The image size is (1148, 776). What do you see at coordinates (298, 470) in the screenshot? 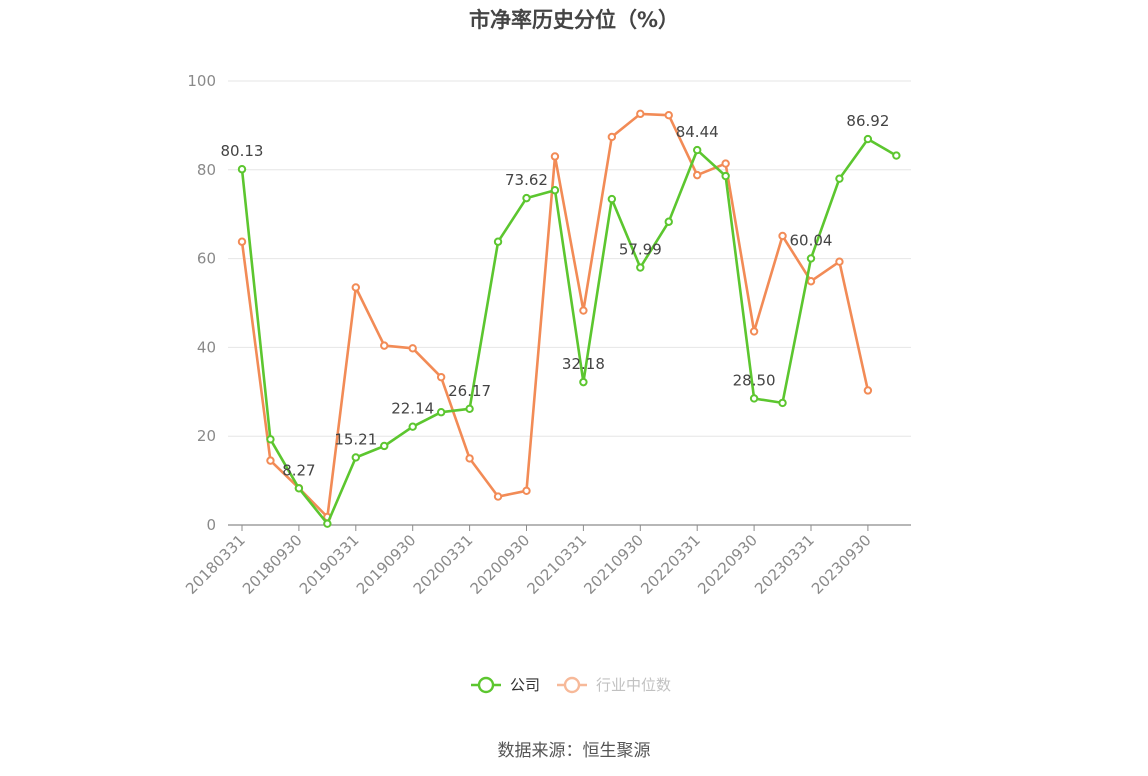
I see `data-label: 8.27` at bounding box center [298, 470].